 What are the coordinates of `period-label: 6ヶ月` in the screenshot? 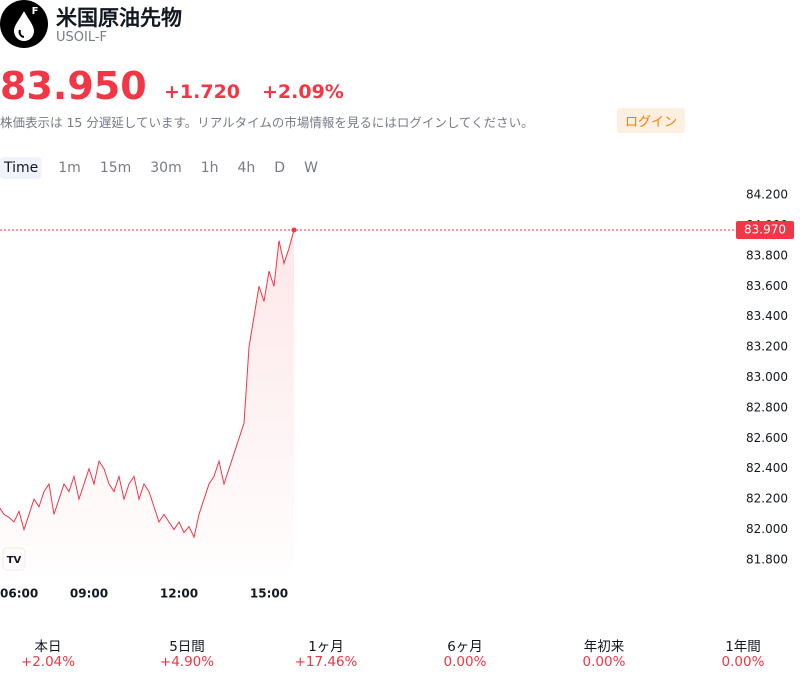 It's located at (465, 647).